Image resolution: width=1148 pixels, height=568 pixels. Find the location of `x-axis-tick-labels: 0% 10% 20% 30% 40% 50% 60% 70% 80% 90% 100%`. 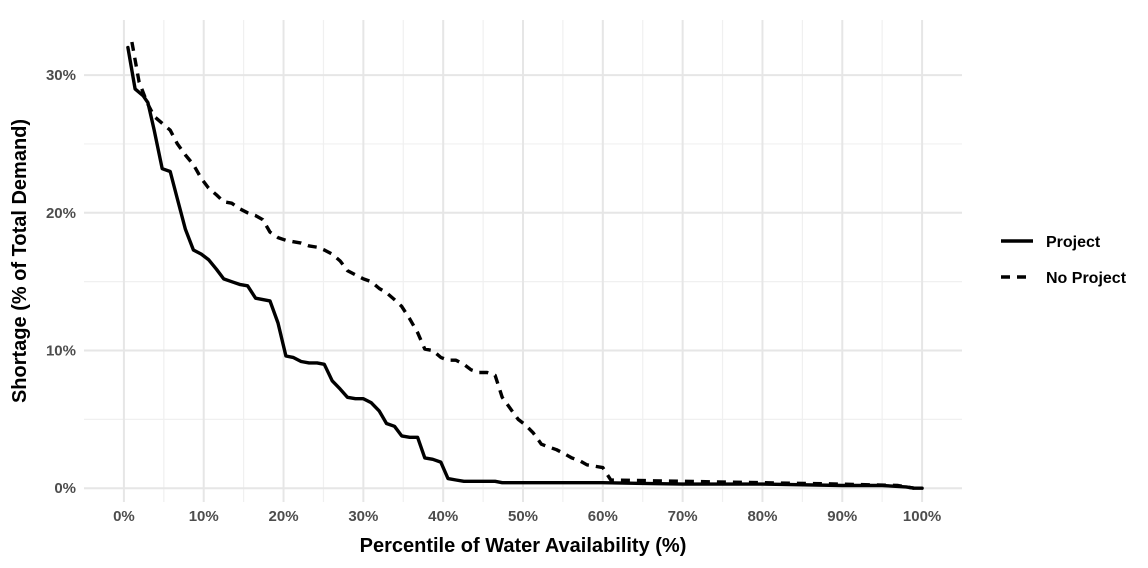

x-axis-tick-labels: 0% 10% 20% 30% 40% 50% 60% 70% 80% 90% 100% is located at coordinates (527, 516).